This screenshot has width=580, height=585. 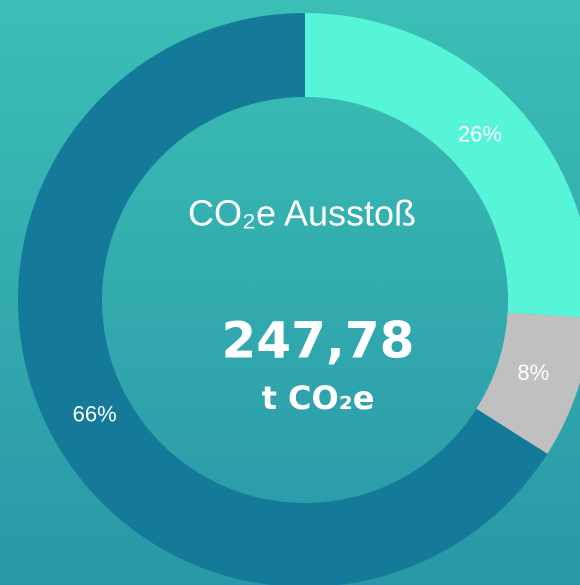 What do you see at coordinates (480, 134) in the screenshot?
I see `slice-label: 26%` at bounding box center [480, 134].